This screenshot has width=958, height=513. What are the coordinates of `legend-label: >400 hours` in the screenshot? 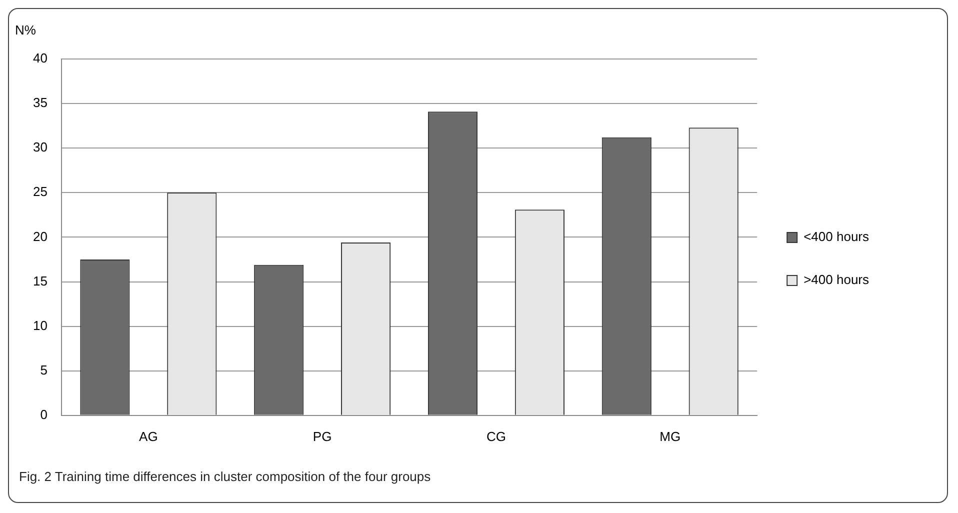 It's located at (837, 280).